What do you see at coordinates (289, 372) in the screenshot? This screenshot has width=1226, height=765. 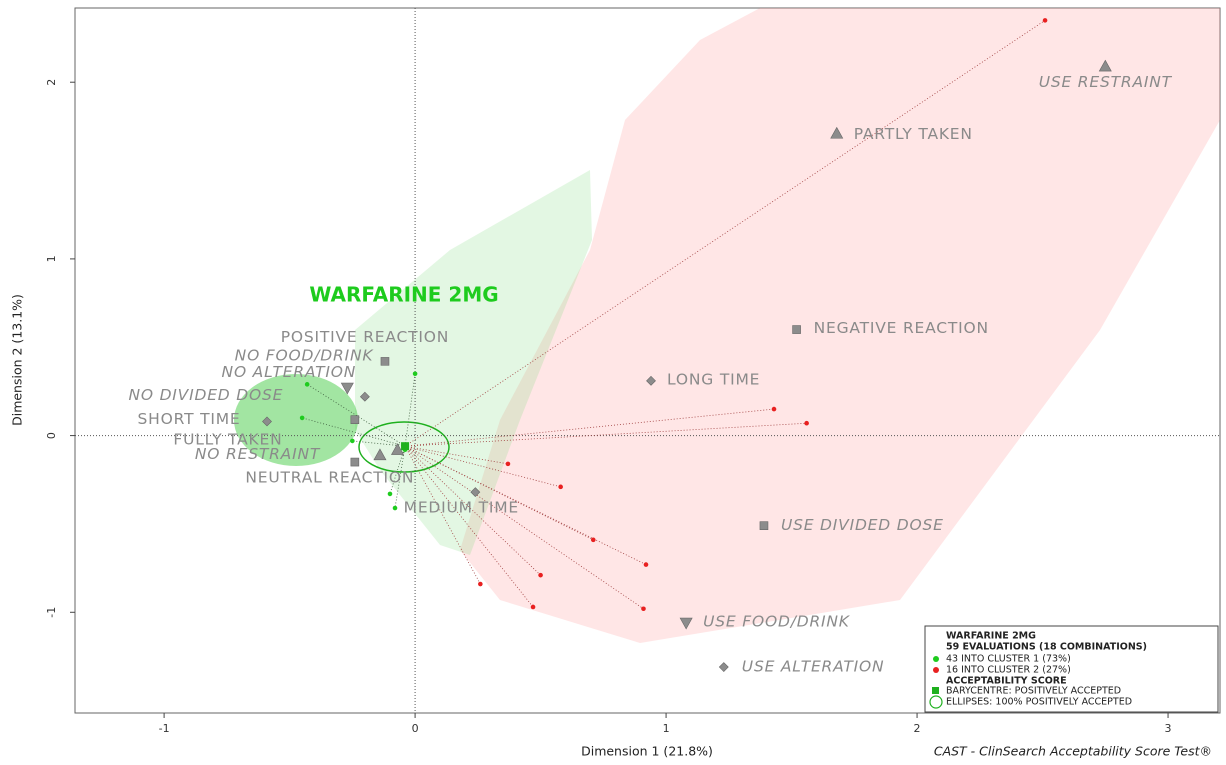 I see `modality-label: NO ALTERATION` at bounding box center [289, 372].